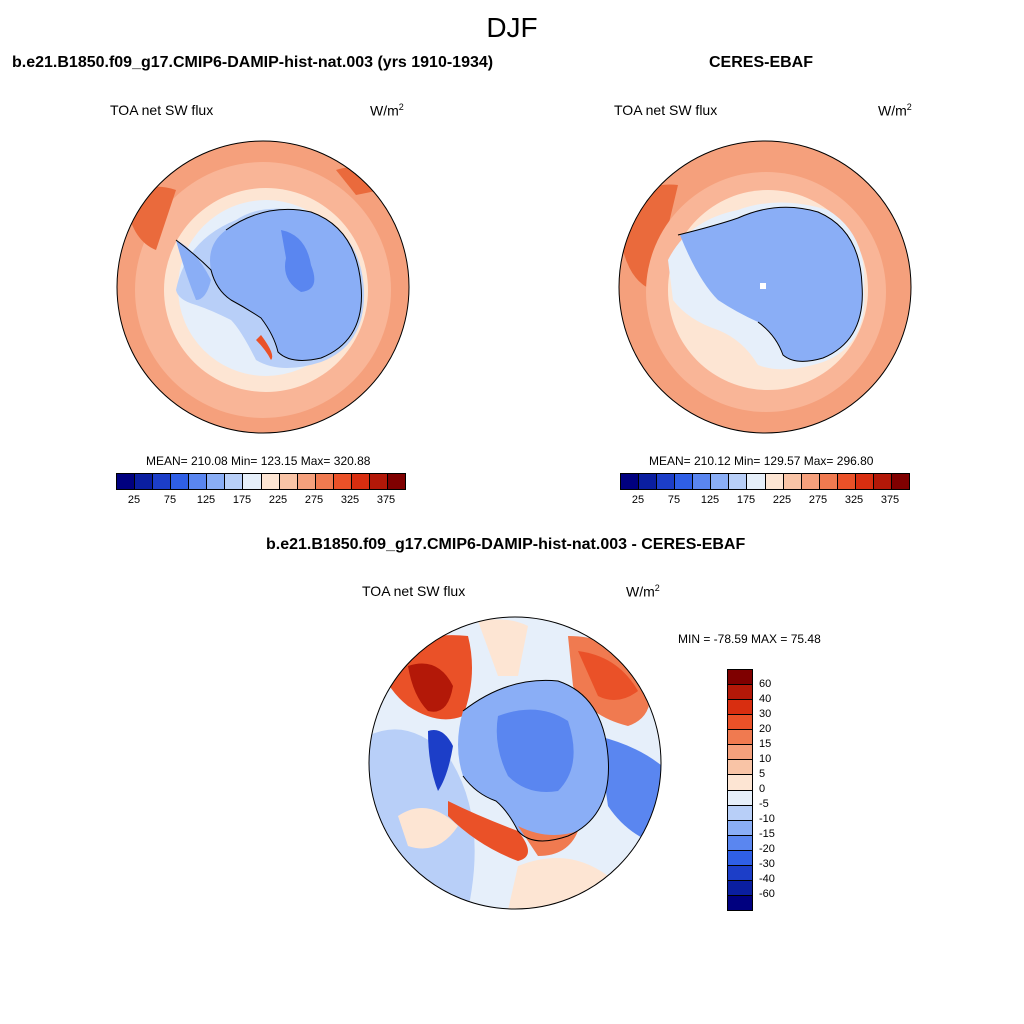 The height and width of the screenshot is (1024, 1024). What do you see at coordinates (767, 834) in the screenshot?
I see `panel-3-colorbar-tick-label: -15` at bounding box center [767, 834].